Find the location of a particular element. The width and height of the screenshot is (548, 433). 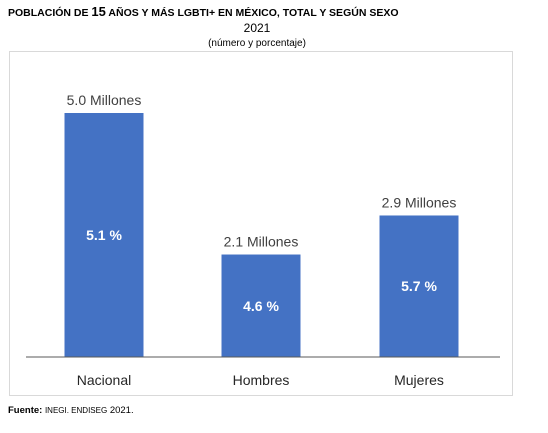

percent-label: 5.1 % is located at coordinates (104, 235).